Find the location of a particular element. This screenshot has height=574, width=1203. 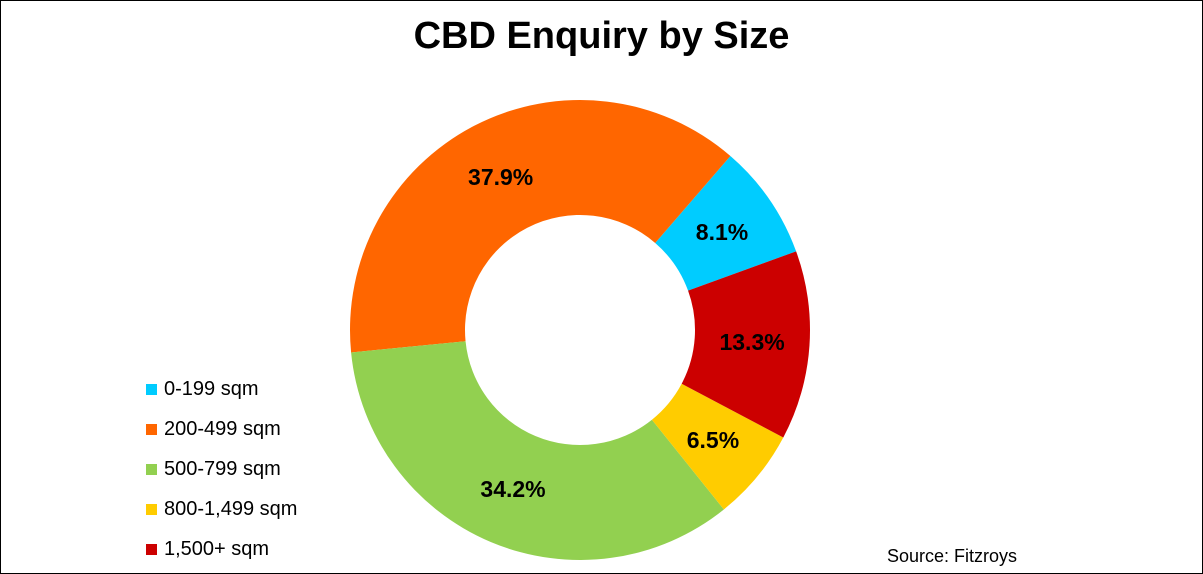

slice-1-500-sqm is located at coordinates (745, 344).